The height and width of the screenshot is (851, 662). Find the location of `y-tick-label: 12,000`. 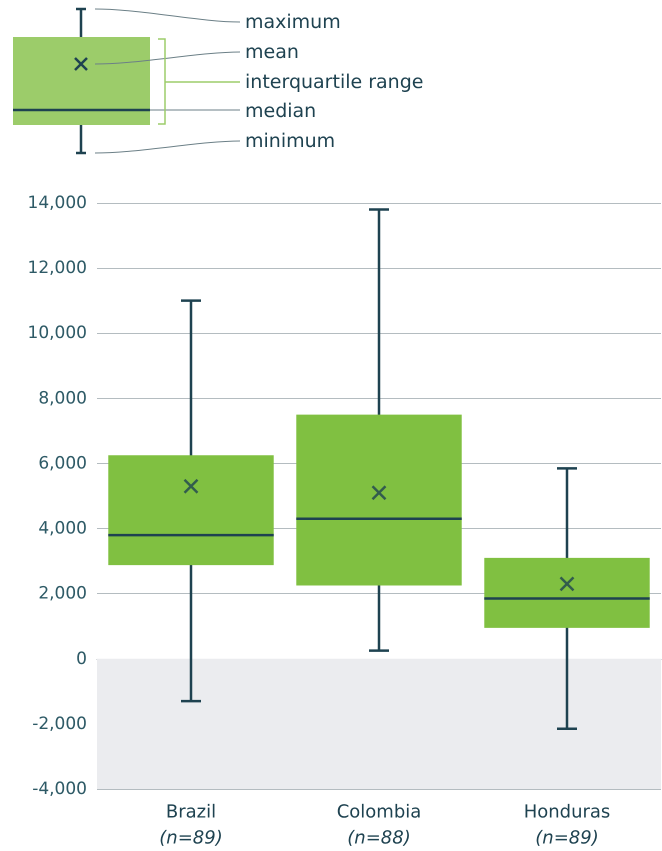

y-tick-label: 12,000 is located at coordinates (57, 268).